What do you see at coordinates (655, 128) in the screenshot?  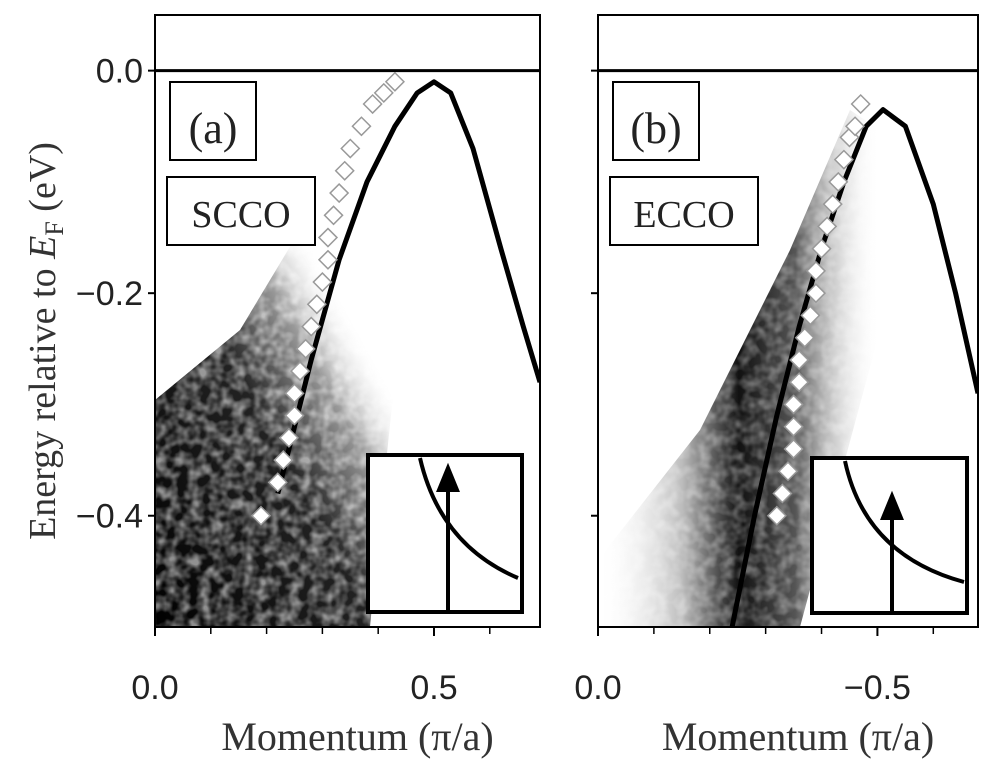 I see `panel-label: (b)` at bounding box center [655, 128].